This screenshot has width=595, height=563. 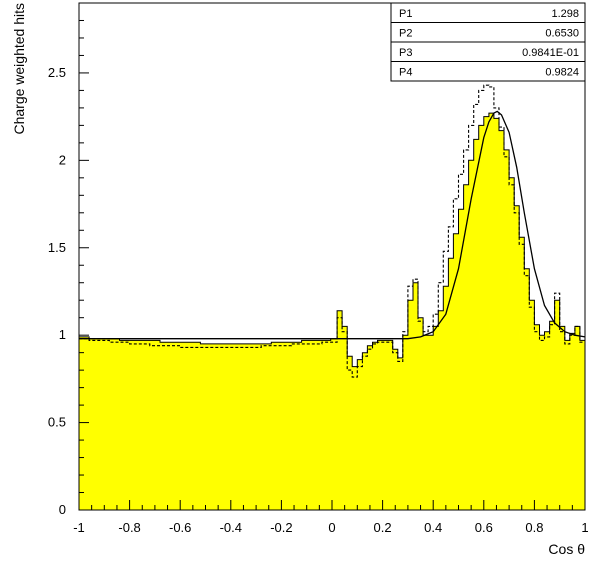 What do you see at coordinates (129, 527) in the screenshot?
I see `x-tick-label: -0.8` at bounding box center [129, 527].